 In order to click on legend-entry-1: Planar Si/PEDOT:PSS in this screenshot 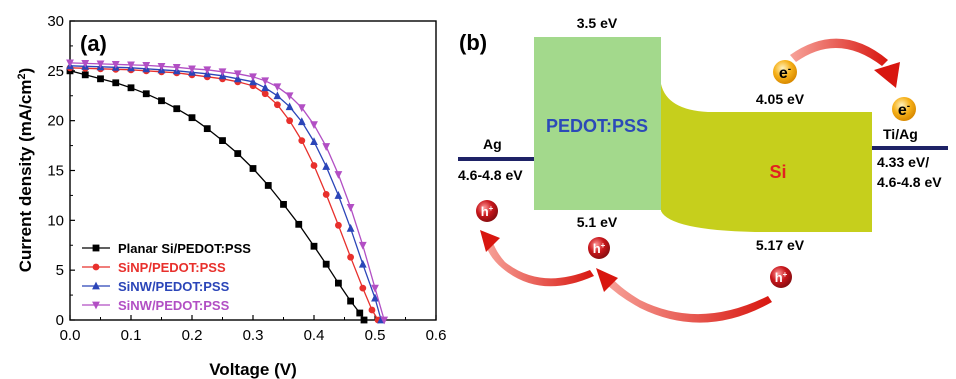, I will do `click(166, 248)`.